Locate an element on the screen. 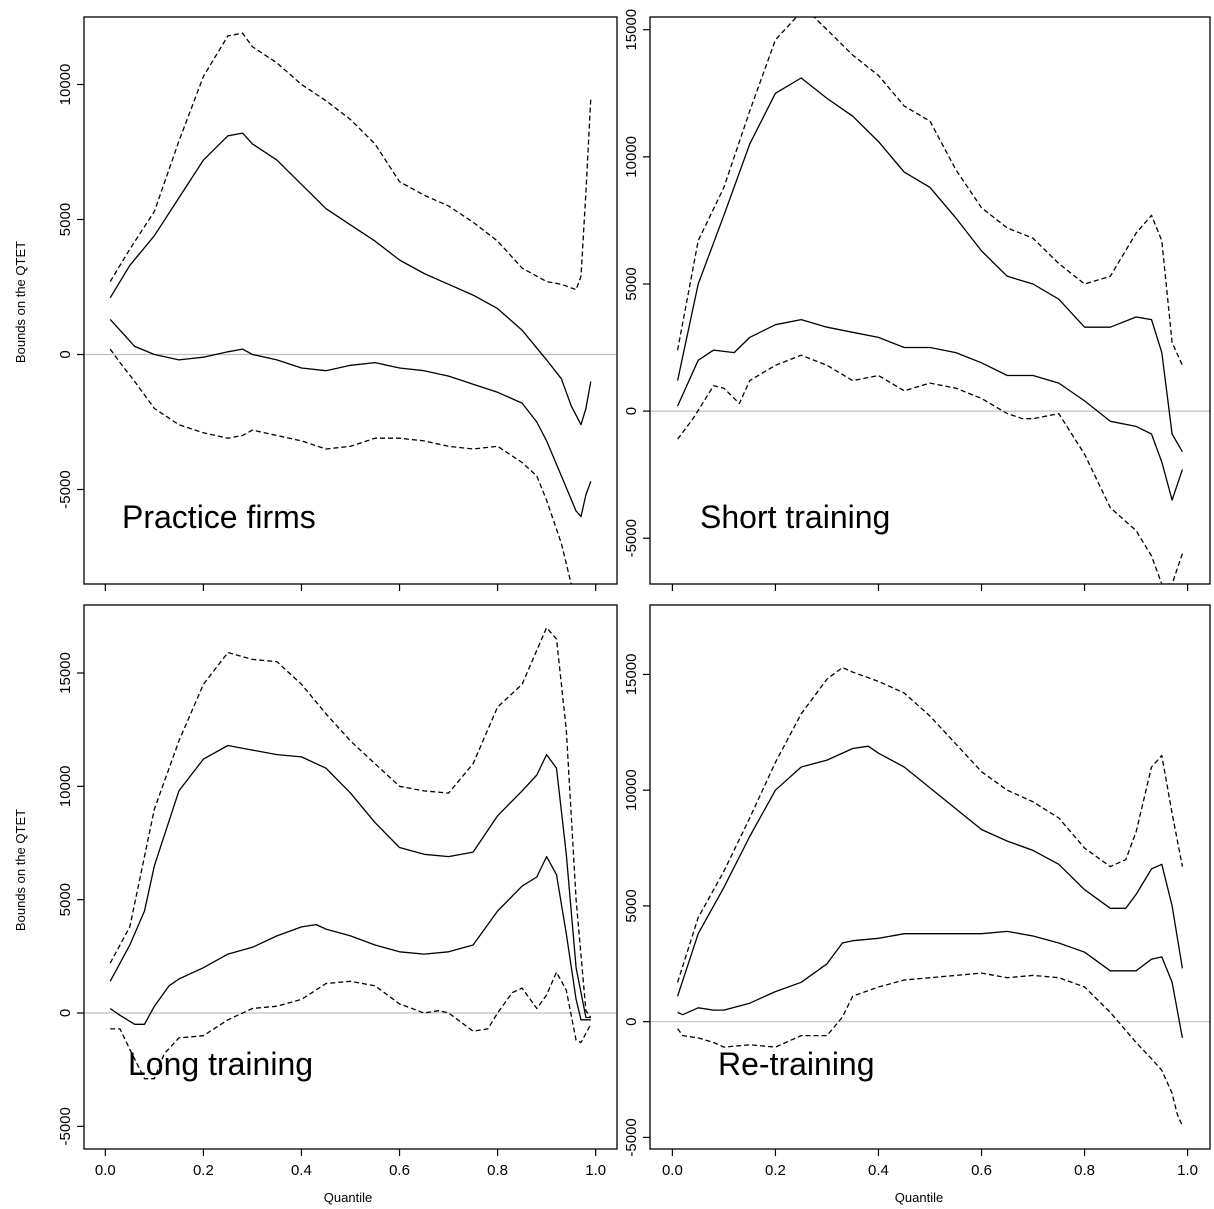 Image resolution: width=1214 pixels, height=1209 pixels. panel-label: Short training is located at coordinates (795, 517).